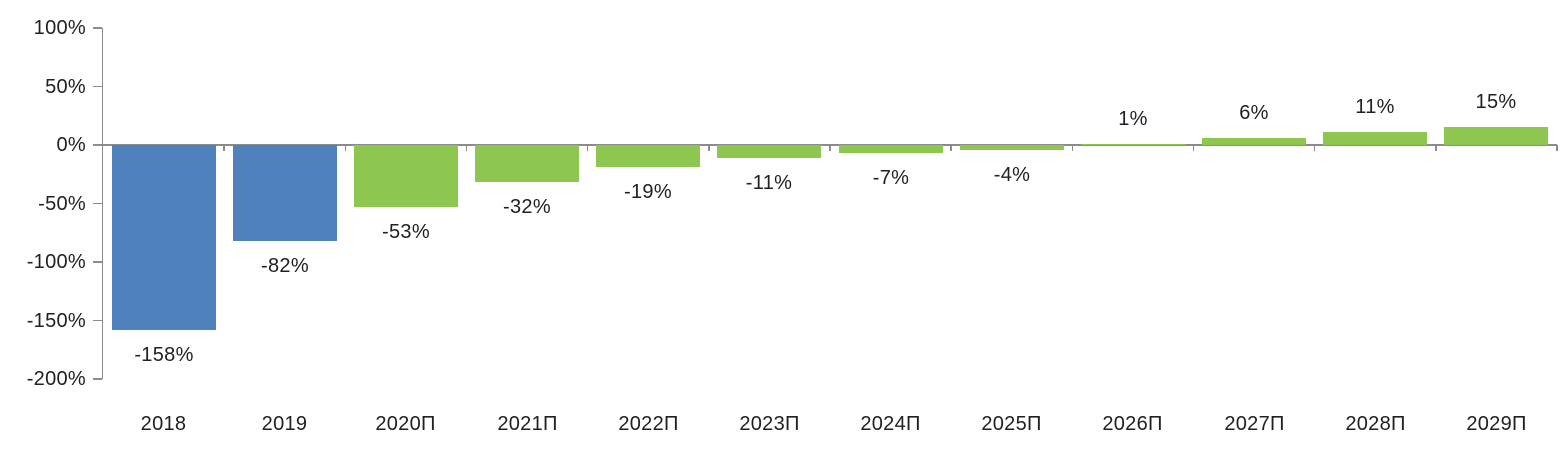 The height and width of the screenshot is (453, 1566). What do you see at coordinates (891, 178) in the screenshot?
I see `bar-value-label: -7%` at bounding box center [891, 178].